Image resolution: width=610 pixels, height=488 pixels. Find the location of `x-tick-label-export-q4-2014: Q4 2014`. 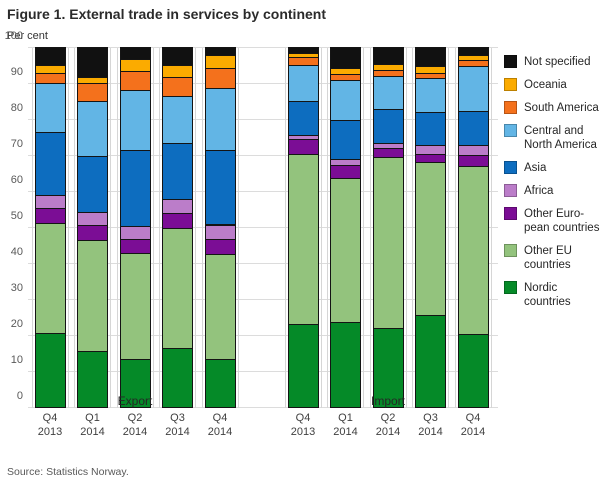

x-tick-label-export-q4-2014: Q4 2014 is located at coordinates (220, 425).